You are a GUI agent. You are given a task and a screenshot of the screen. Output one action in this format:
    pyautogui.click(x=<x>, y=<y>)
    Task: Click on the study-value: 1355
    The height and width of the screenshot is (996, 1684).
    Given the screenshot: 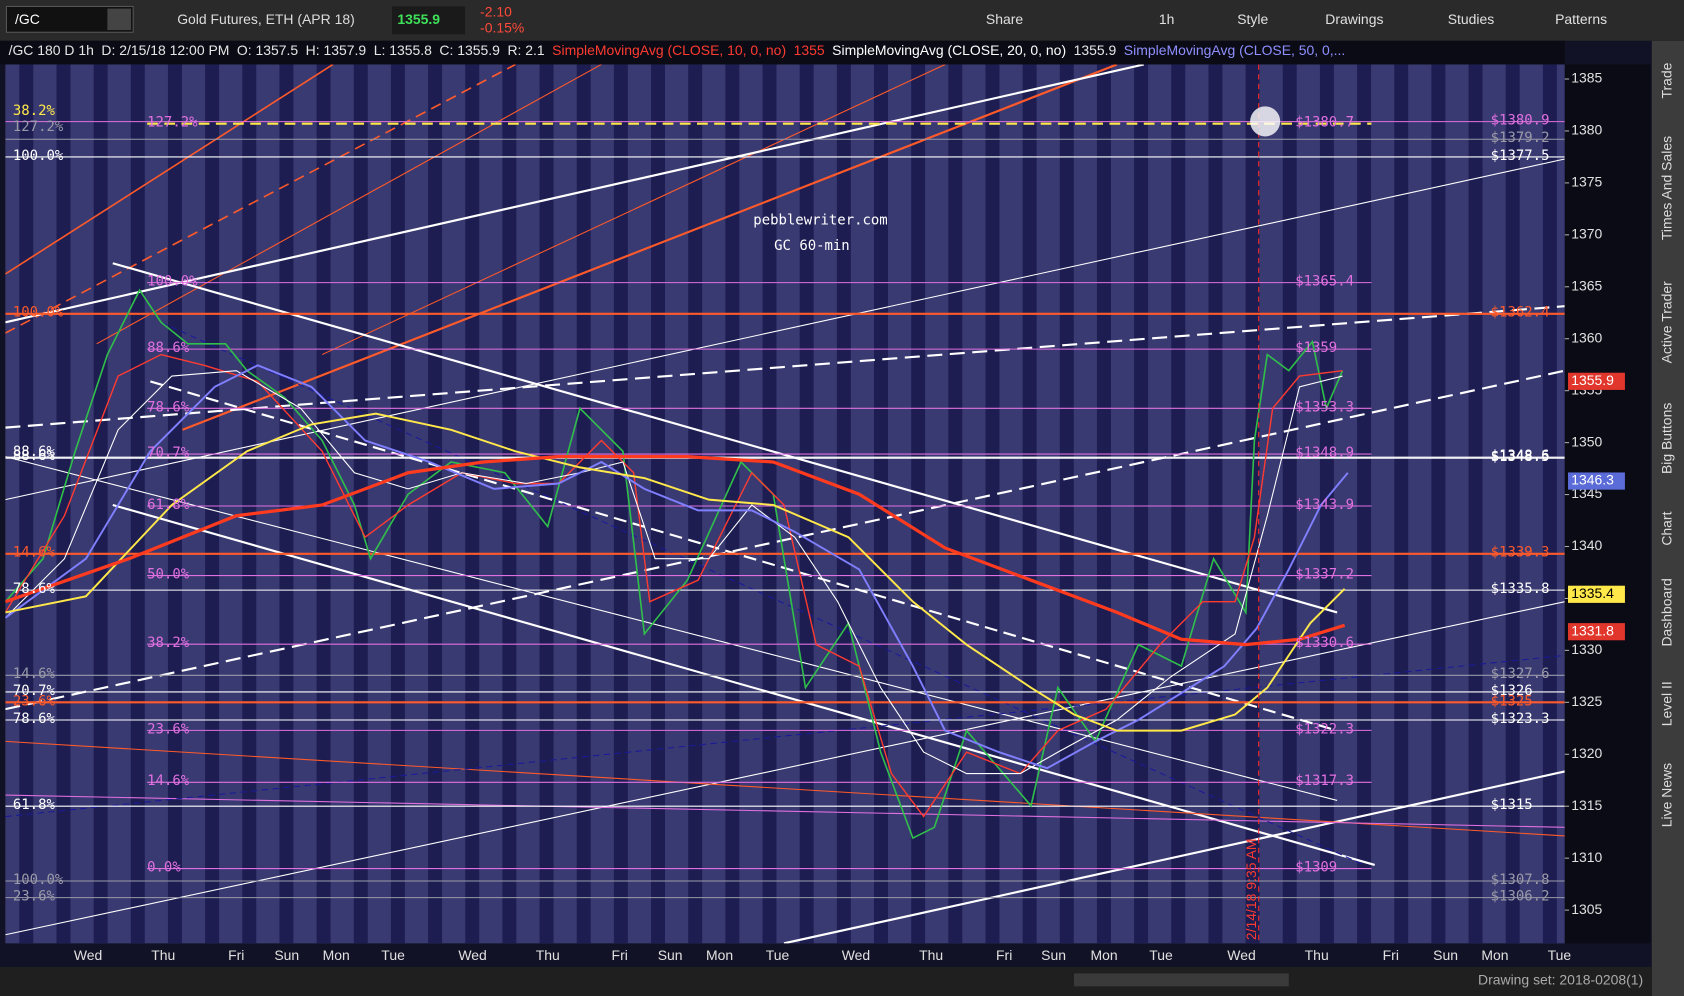 What is the action you would take?
    pyautogui.click(x=809, y=50)
    